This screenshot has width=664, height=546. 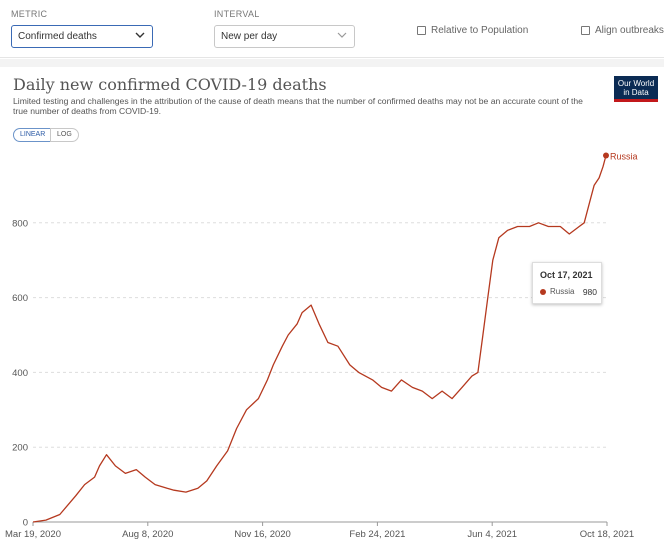 I want to click on y-tick-label: 600, so click(x=20, y=298).